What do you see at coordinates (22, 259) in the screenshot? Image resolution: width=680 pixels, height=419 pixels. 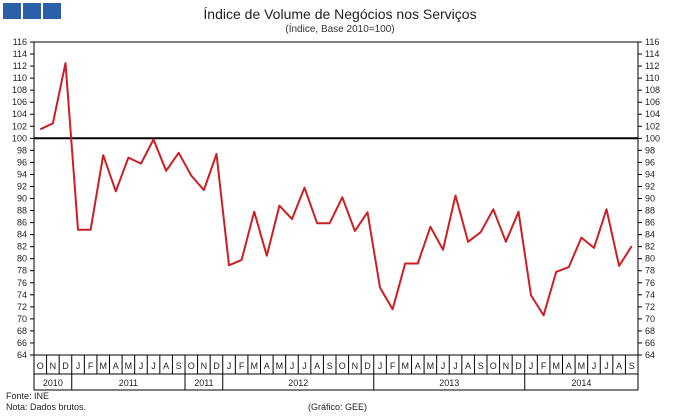 I see `y-tick-label-left: 80` at bounding box center [22, 259].